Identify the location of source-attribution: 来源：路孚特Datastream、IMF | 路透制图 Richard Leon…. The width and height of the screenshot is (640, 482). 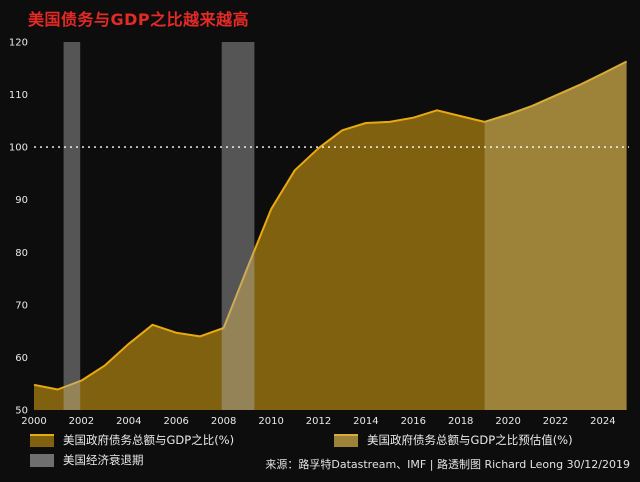
(447, 464).